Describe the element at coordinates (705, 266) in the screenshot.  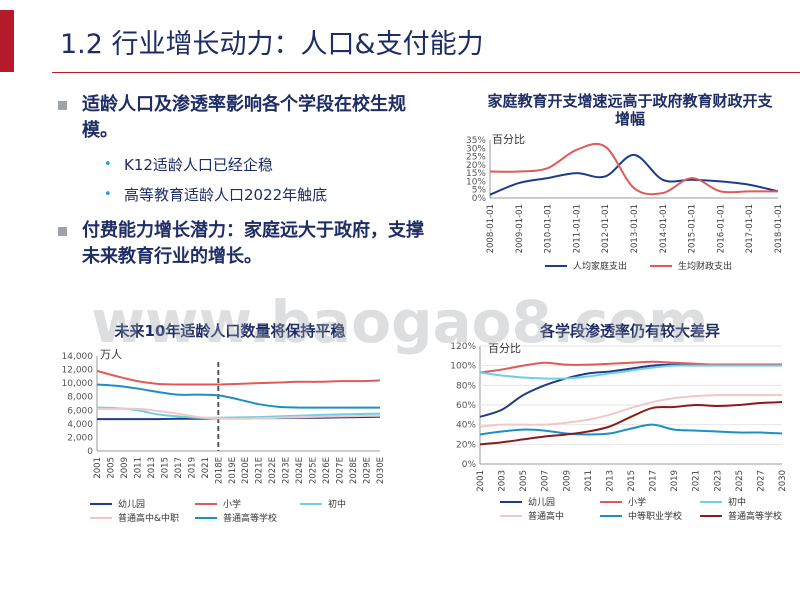
I see `legend-label: 生均财政支出` at that location.